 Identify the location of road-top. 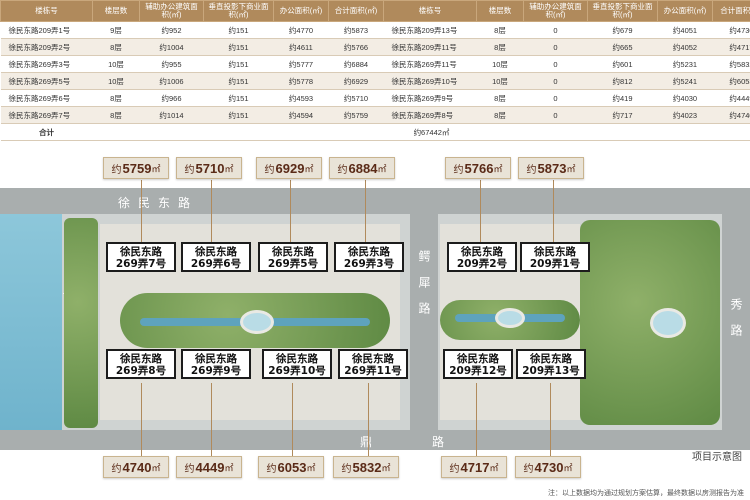
(375, 201).